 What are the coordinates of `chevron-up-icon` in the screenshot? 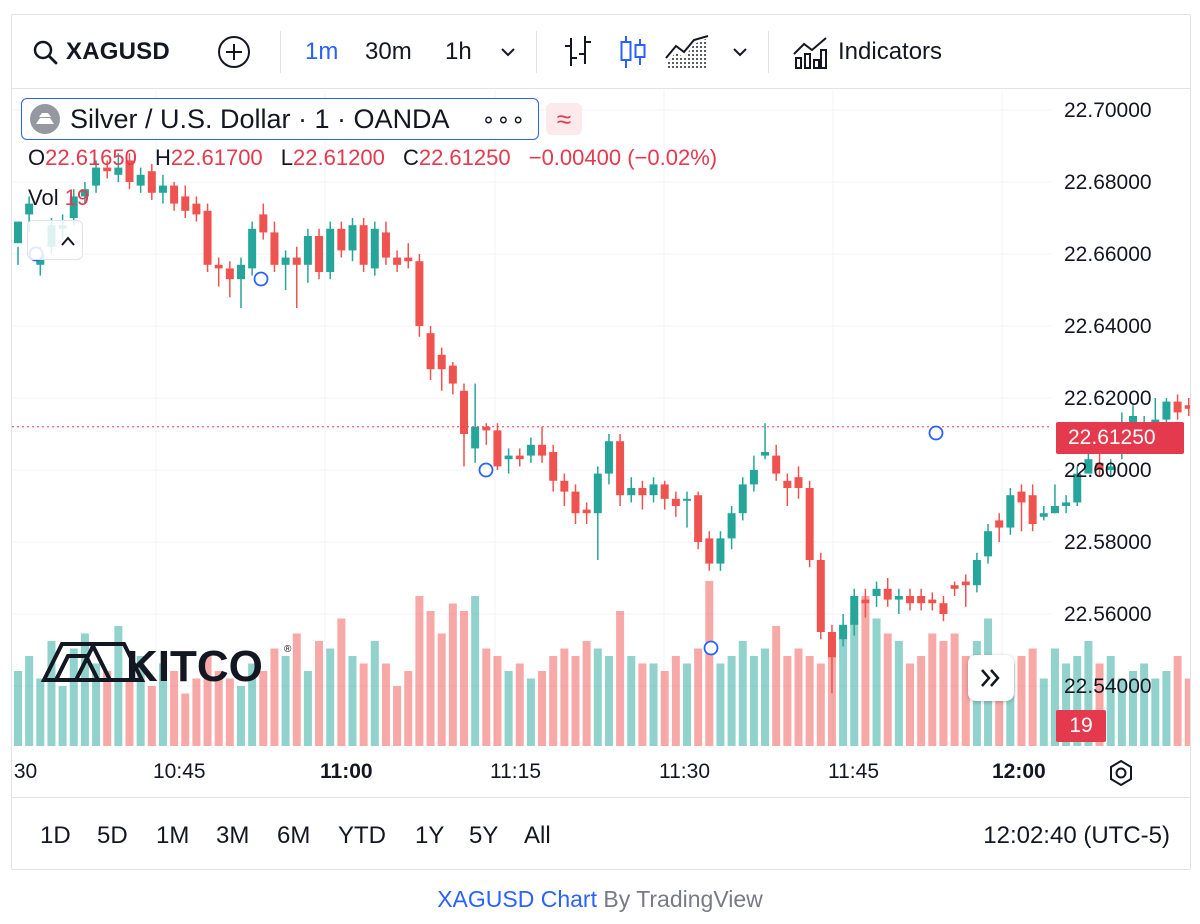 It's located at (68, 241).